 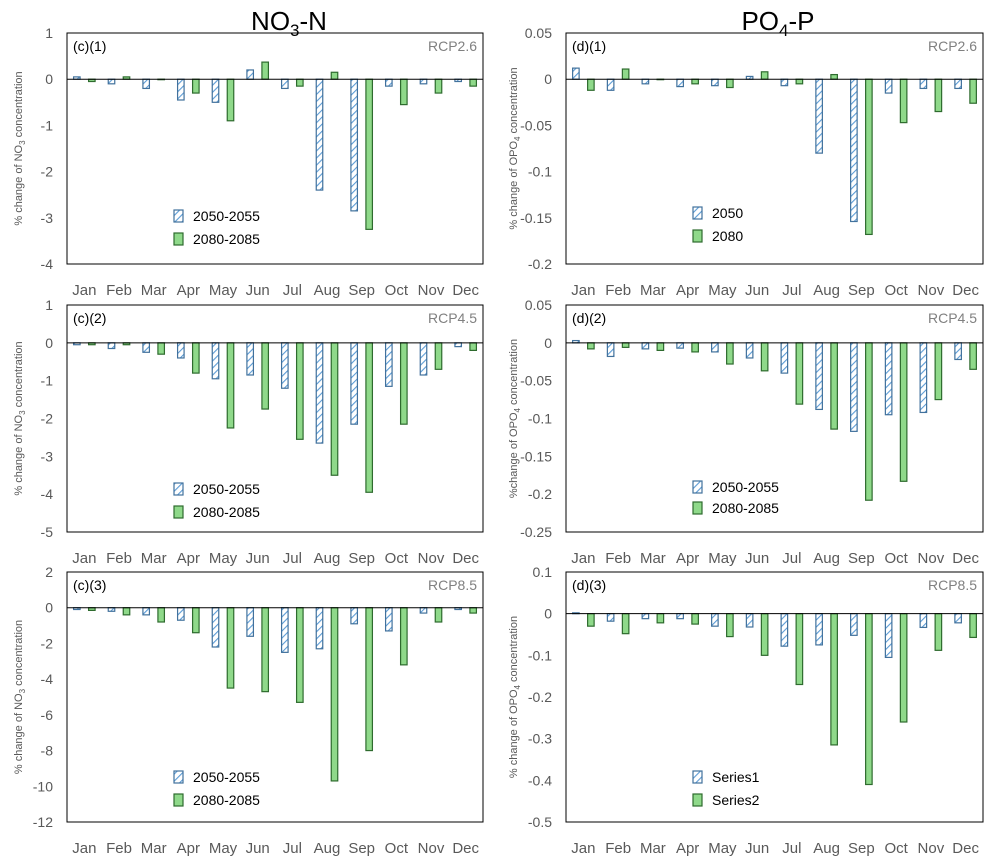 I want to click on y-tick-label: 0.1, so click(x=543, y=572).